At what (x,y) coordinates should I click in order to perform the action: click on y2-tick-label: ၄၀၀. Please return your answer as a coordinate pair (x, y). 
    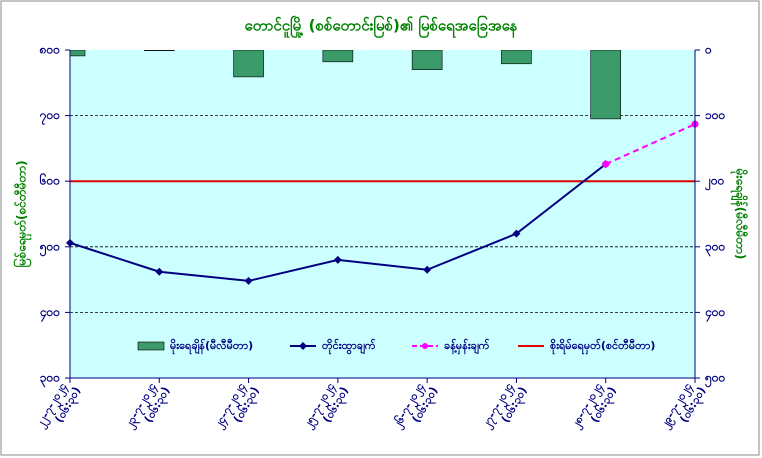
    Looking at the image, I should click on (715, 314).